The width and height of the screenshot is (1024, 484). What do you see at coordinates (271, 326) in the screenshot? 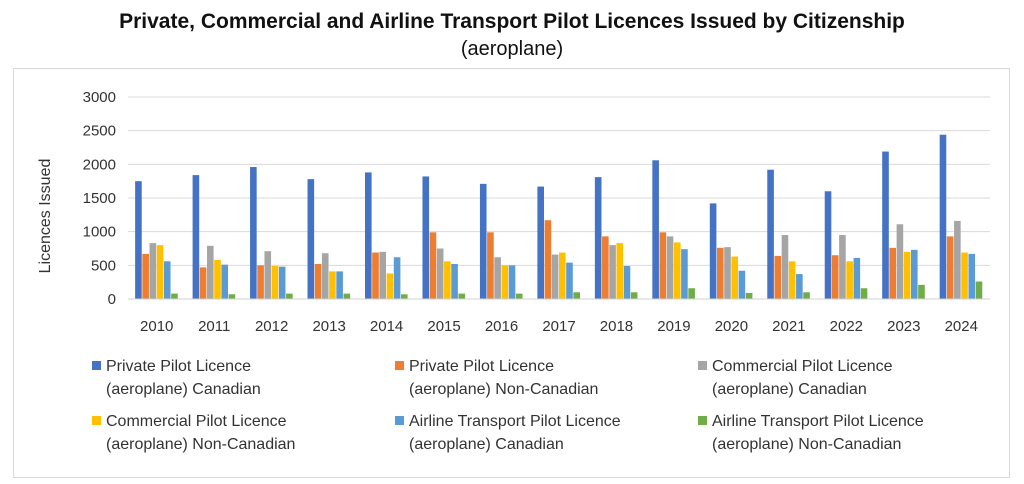
I see `x-tick-label: 2012` at bounding box center [271, 326].